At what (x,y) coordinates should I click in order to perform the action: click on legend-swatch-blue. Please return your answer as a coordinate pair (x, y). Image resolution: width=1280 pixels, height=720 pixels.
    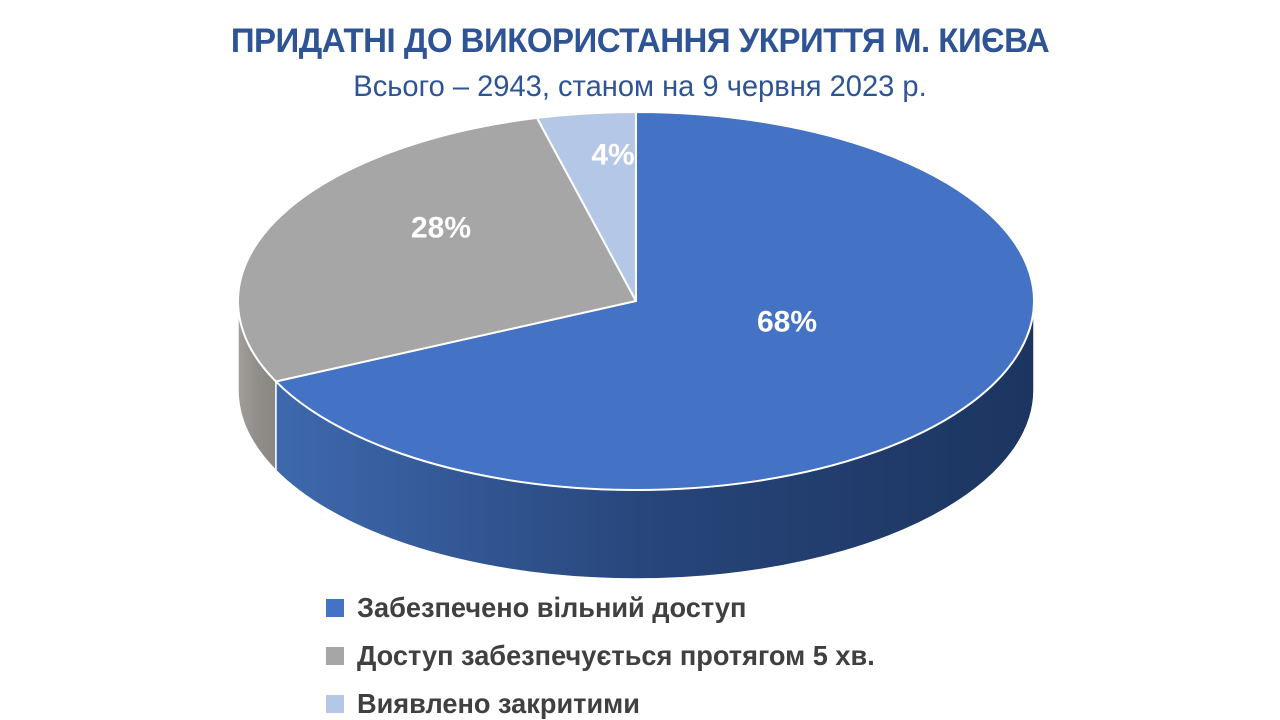
    Looking at the image, I should click on (335, 608).